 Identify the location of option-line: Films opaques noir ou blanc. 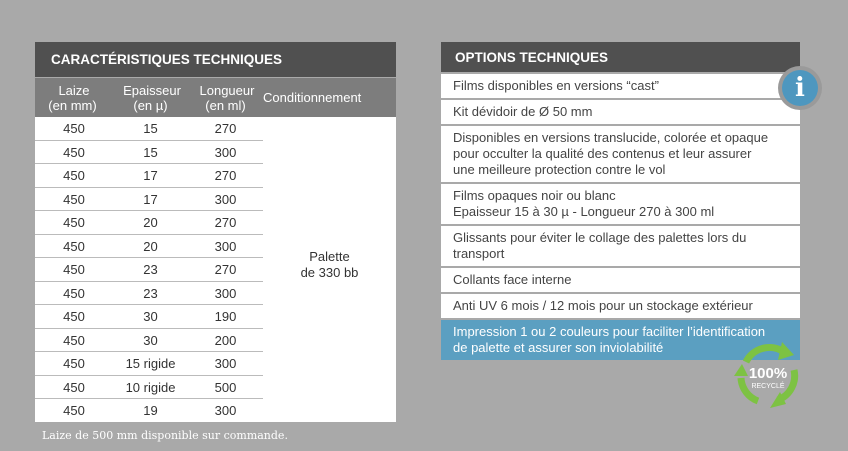
(534, 195).